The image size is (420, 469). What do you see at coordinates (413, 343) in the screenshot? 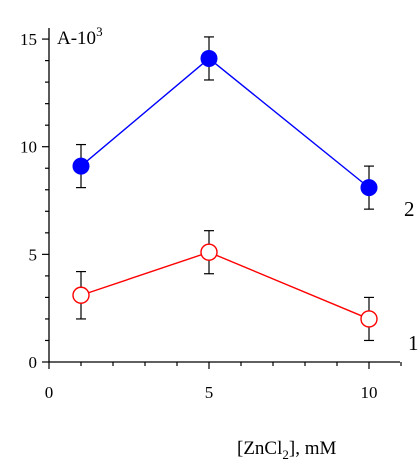
I see `series-label-1: 1` at bounding box center [413, 343].